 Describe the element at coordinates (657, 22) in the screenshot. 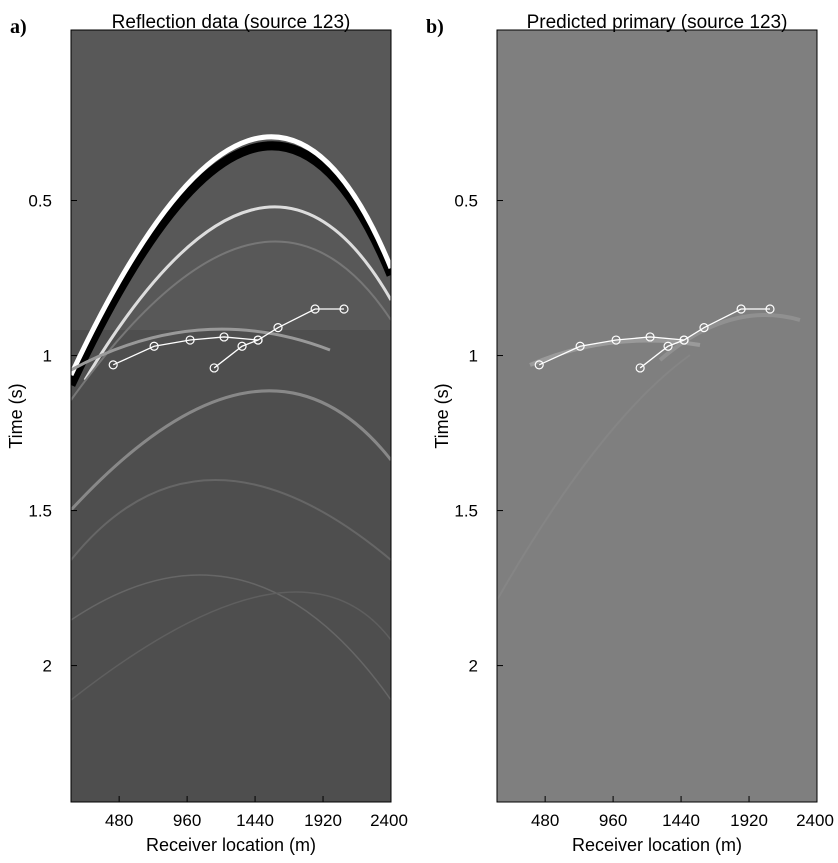

I see `chart-title: Predicted primary (source 123)` at that location.